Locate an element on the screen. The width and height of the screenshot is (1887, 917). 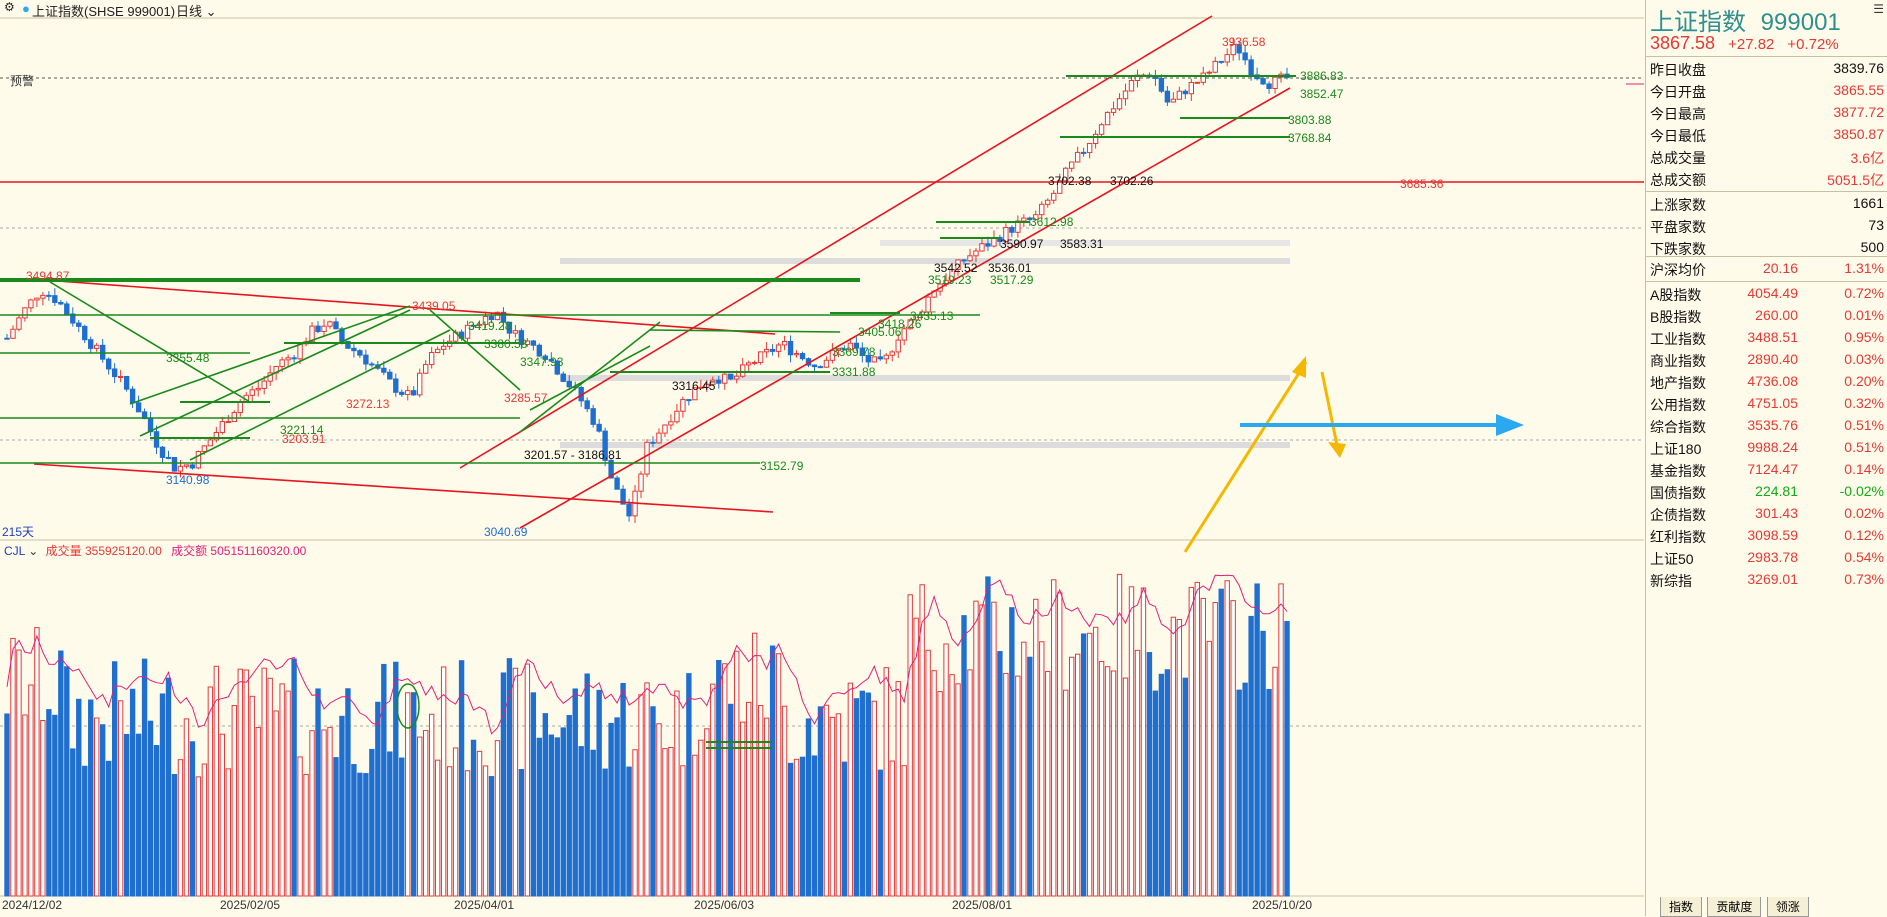
settings-icon: ⚙ is located at coordinates (9, 7).